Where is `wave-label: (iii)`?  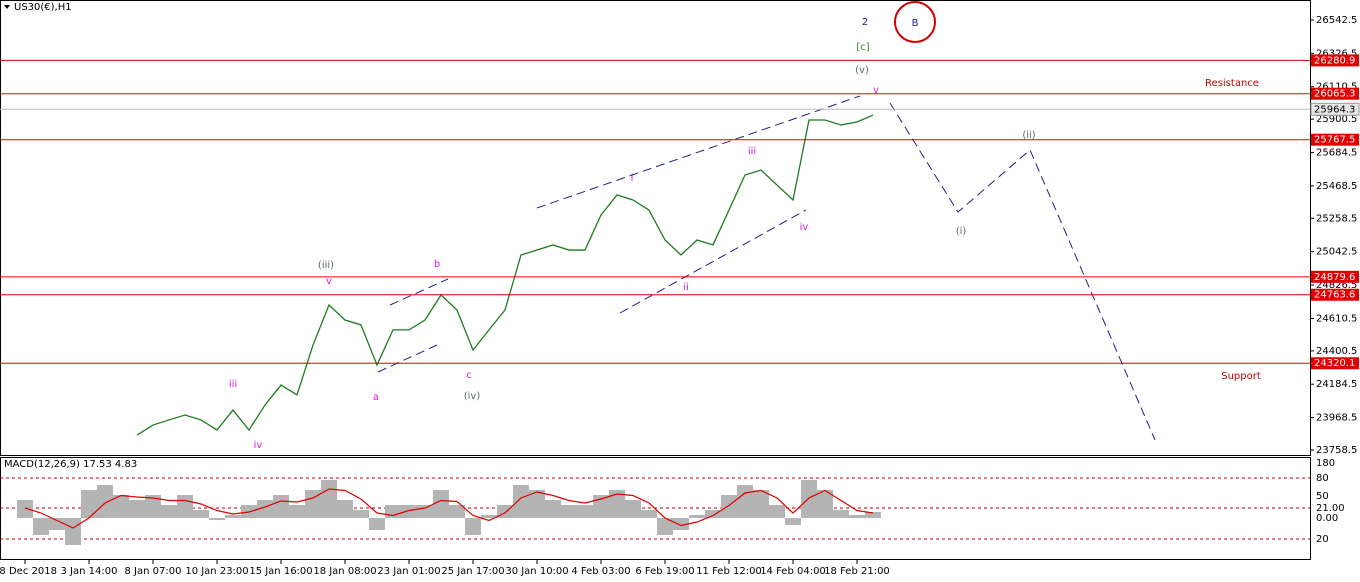
wave-label: (iii) is located at coordinates (326, 265).